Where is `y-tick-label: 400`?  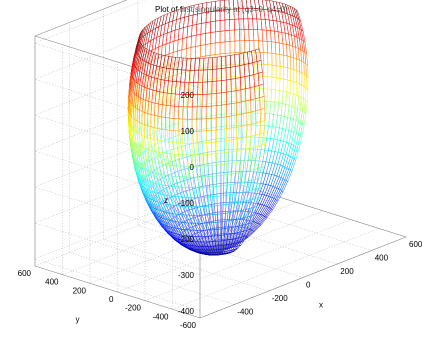 y-tick-label: 400 is located at coordinates (52, 282).